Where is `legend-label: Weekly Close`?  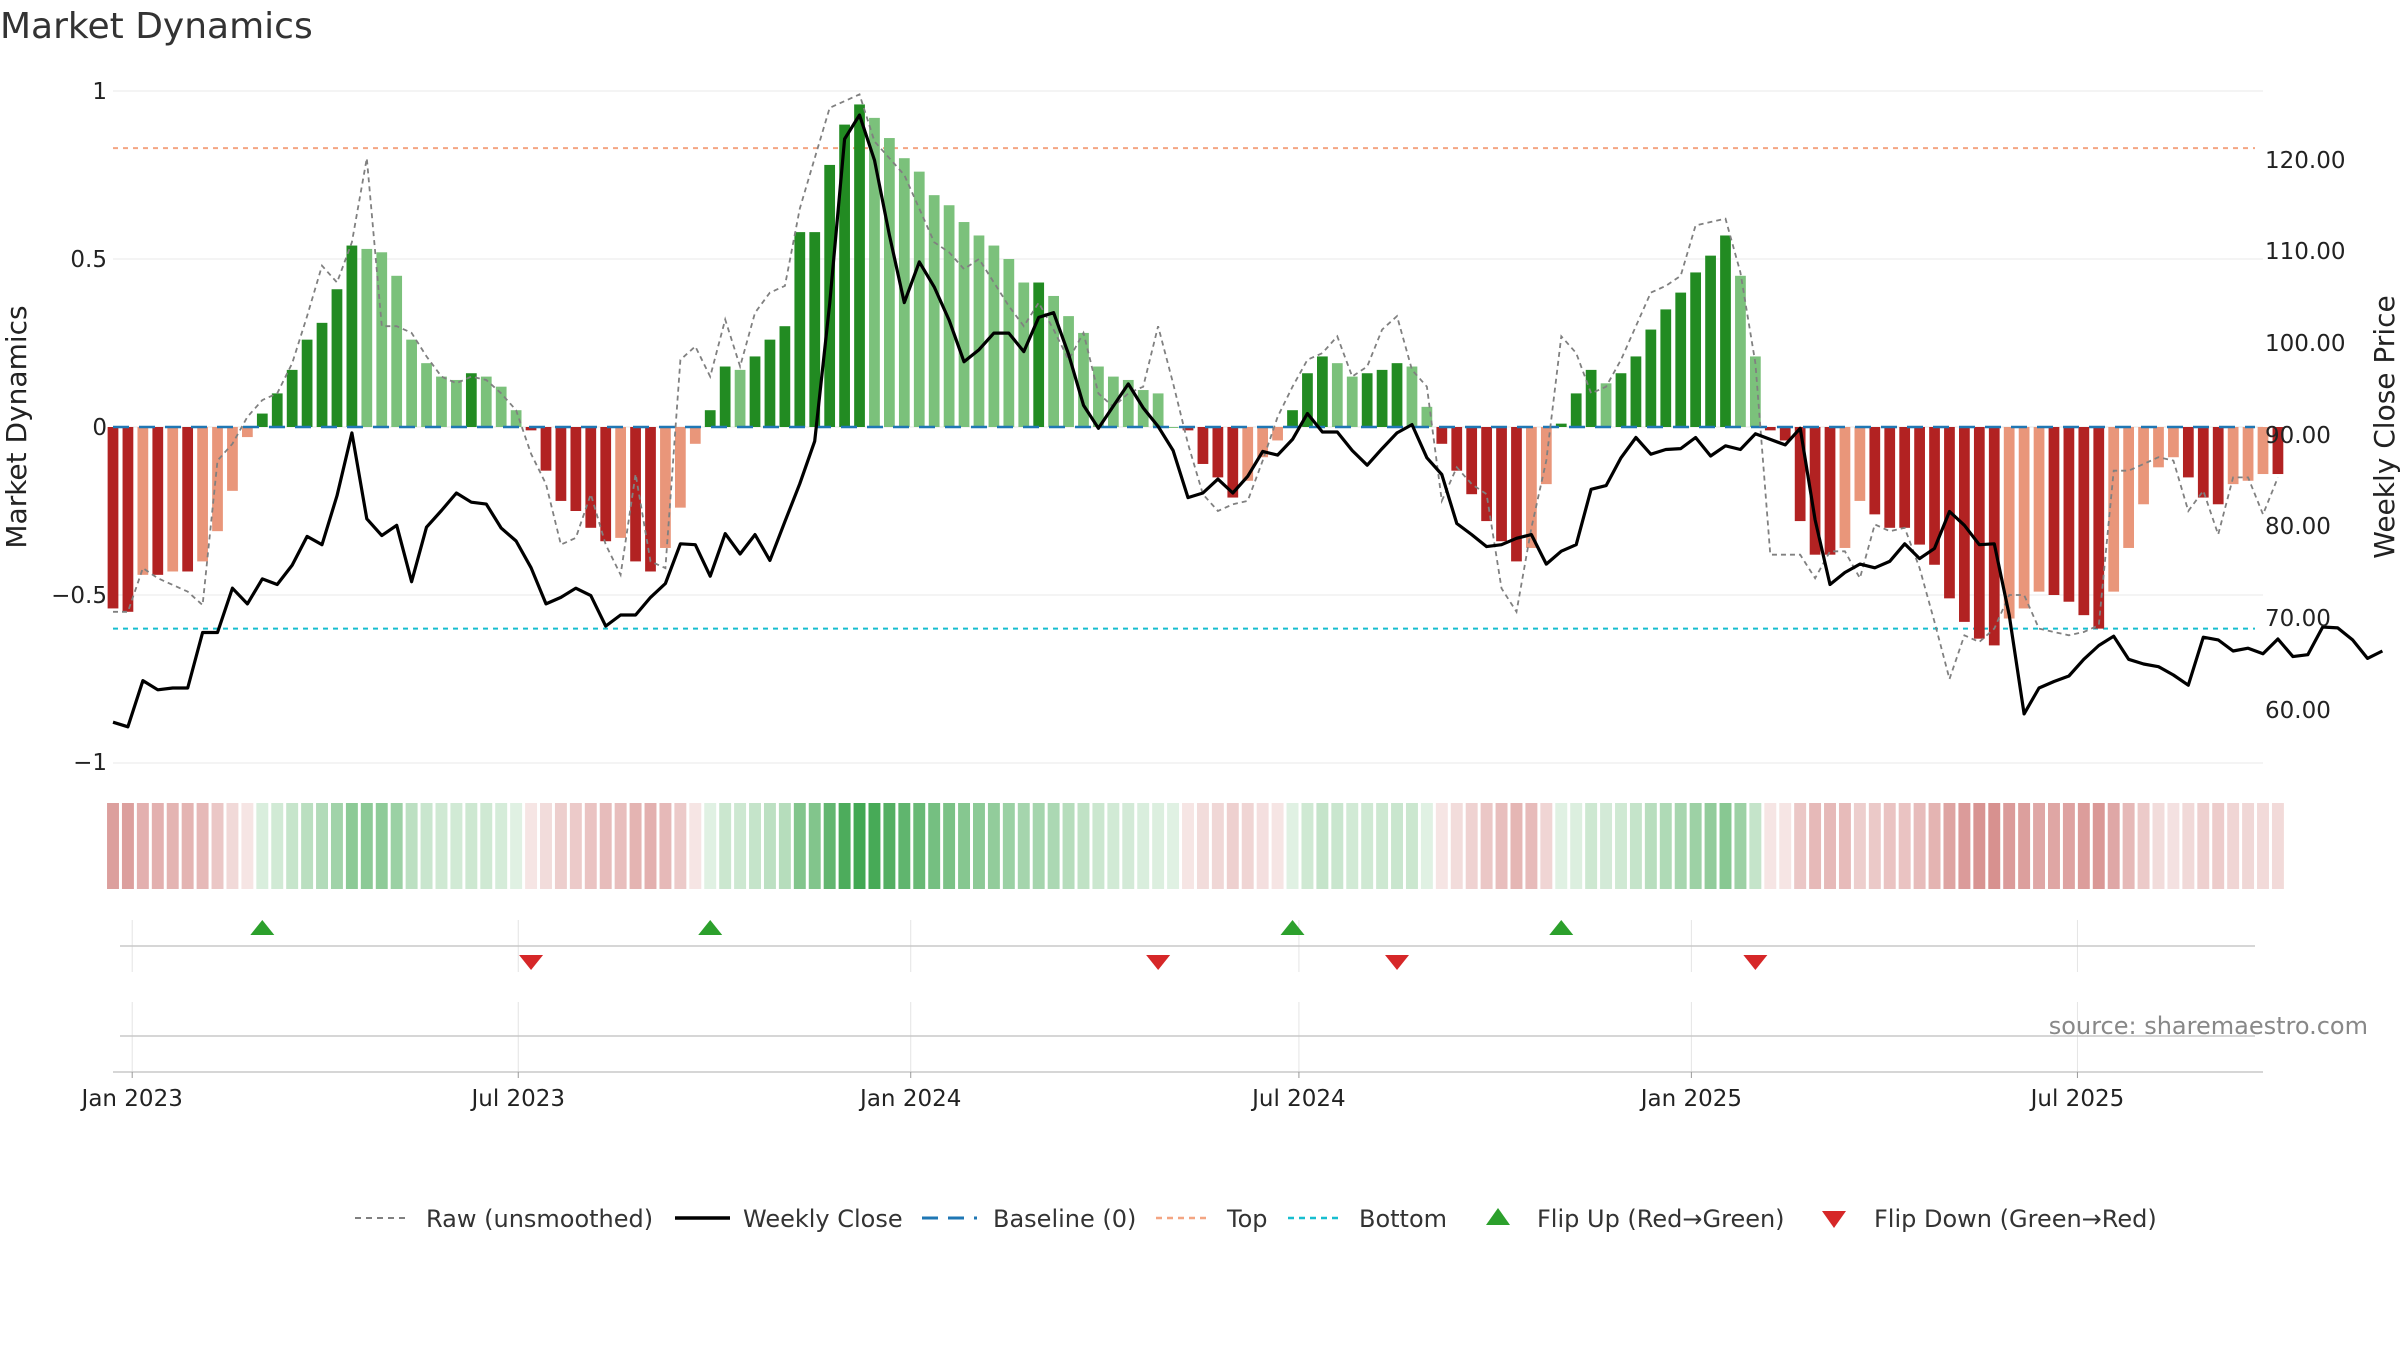 legend-label: Weekly Close is located at coordinates (823, 1219).